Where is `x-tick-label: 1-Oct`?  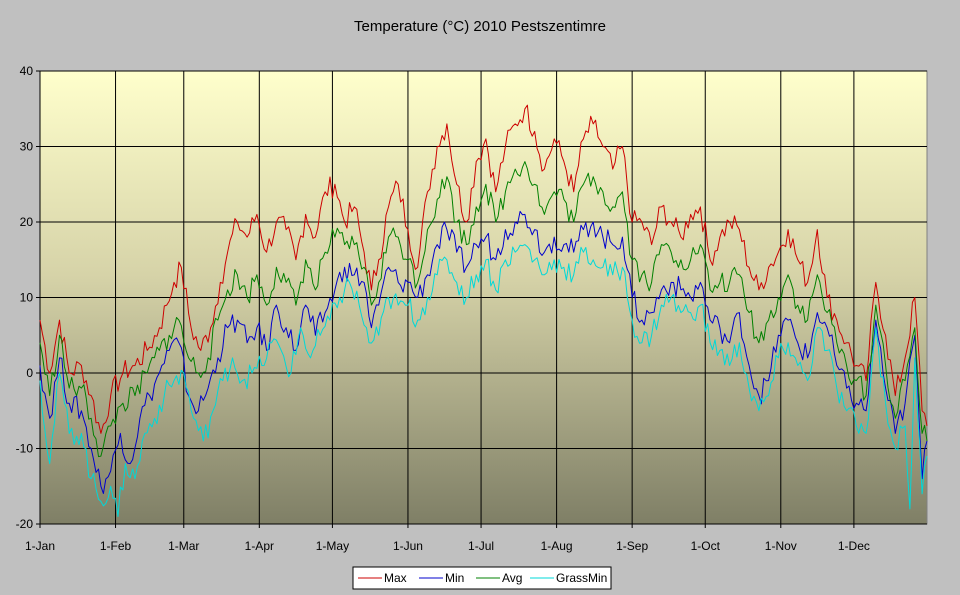
x-tick-label: 1-Oct is located at coordinates (706, 546).